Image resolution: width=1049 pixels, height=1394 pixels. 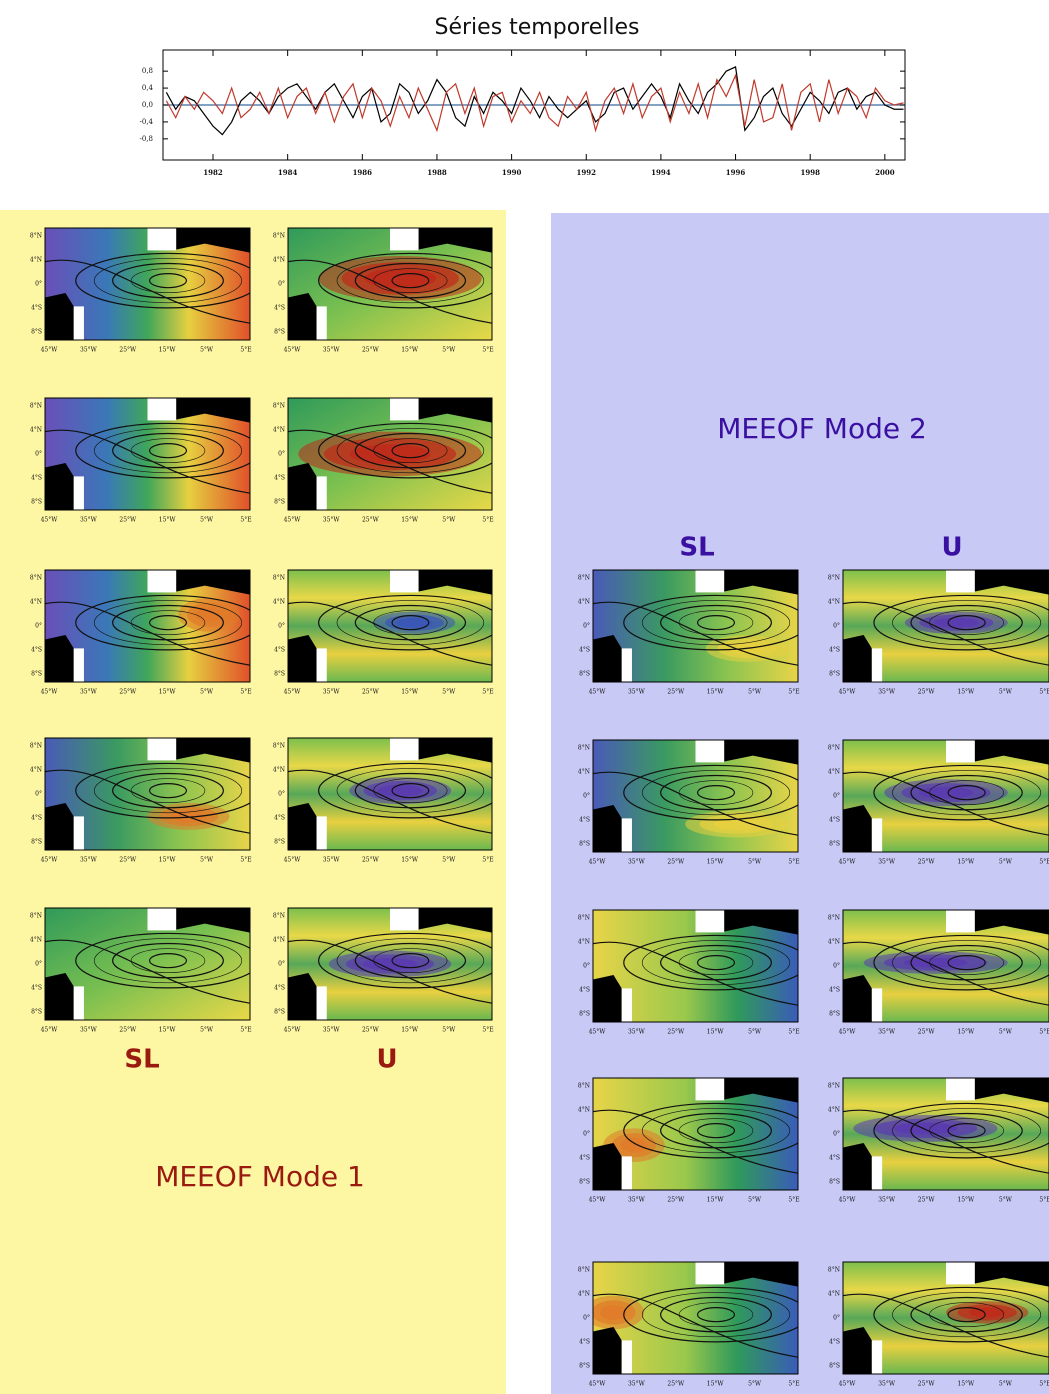 I want to click on x-tick-label: 1996, so click(x=736, y=172).